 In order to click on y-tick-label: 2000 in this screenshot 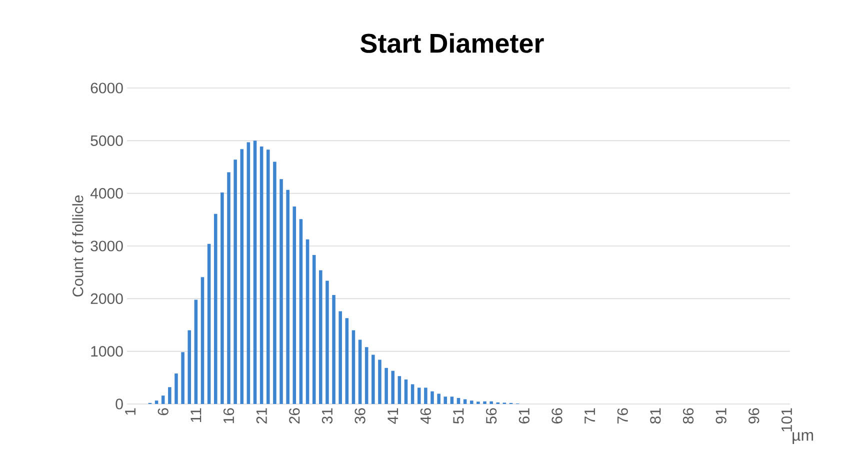, I will do `click(106, 298)`.